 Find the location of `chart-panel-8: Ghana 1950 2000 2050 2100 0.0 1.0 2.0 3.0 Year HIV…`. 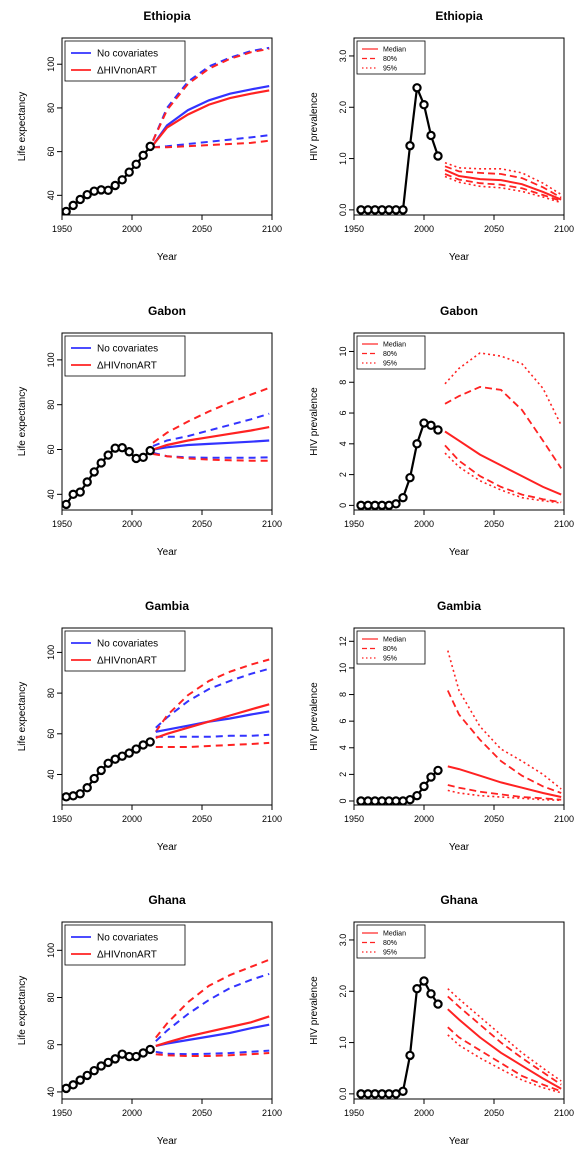

chart-panel-8: Ghana 1950 2000 2050 2100 0.0 1.0 2.0 3.0 Year HIV… is located at coordinates (441, 1020).